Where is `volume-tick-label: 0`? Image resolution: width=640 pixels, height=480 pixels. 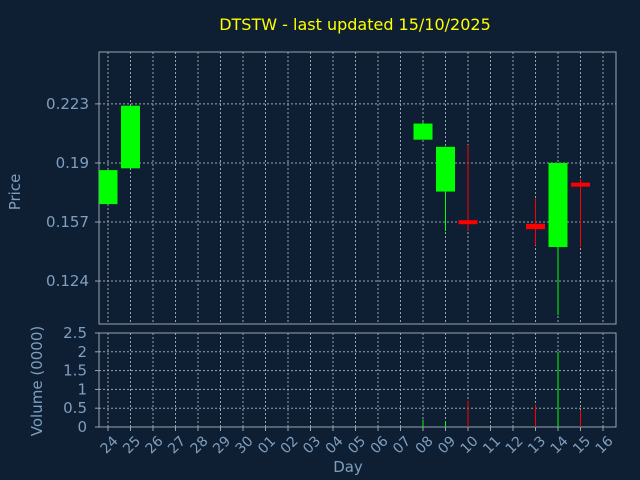
volume-tick-label: 0 is located at coordinates (82, 427).